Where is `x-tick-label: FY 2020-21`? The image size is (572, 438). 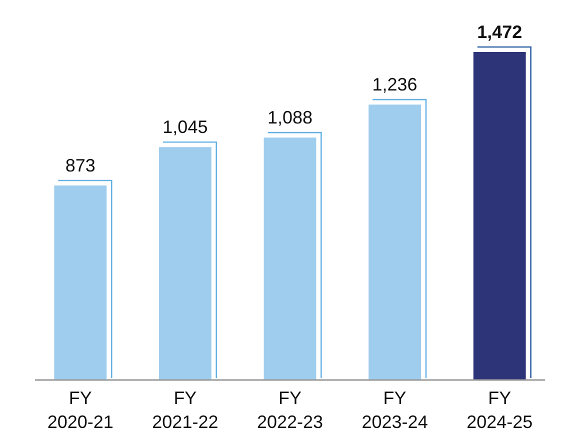
x-tick-label: FY 2020-21 is located at coordinates (80, 410).